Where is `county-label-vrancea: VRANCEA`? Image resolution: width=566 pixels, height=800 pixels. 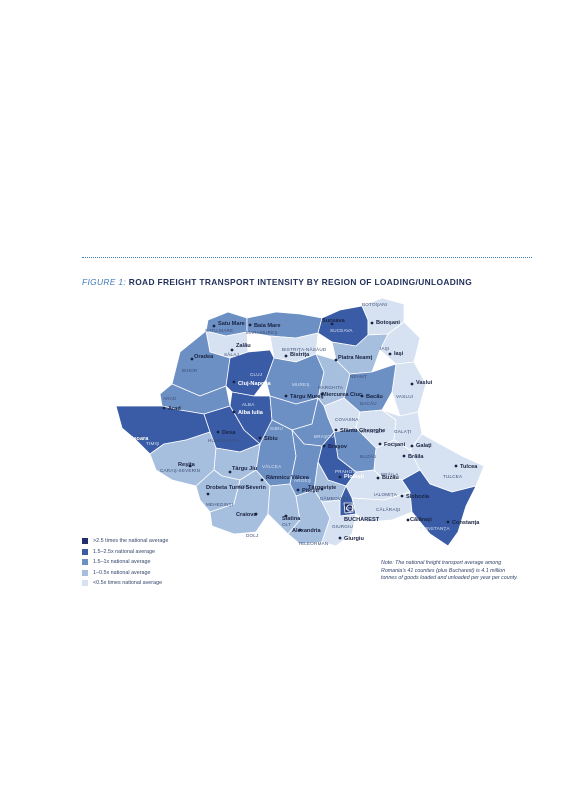 county-label-vrancea: VRANCEA is located at coordinates (372, 431).